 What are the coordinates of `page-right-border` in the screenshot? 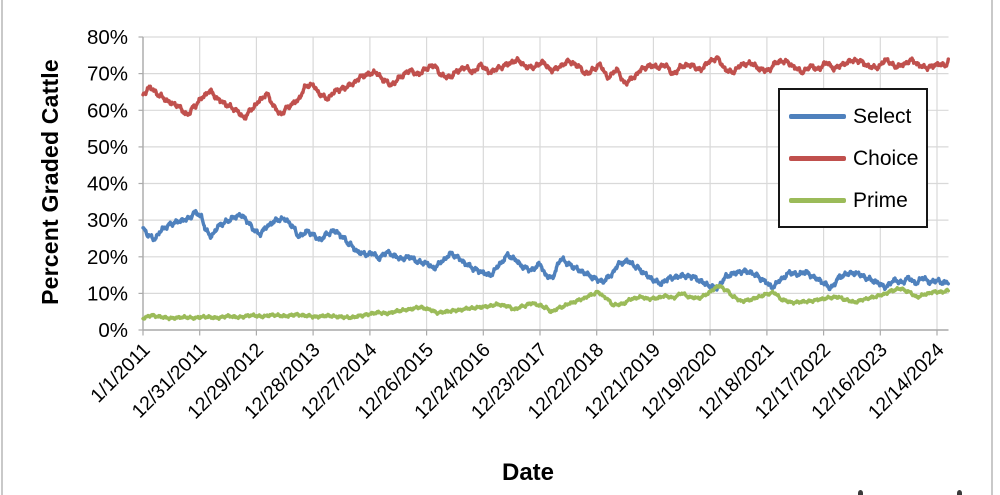 It's located at (992, 247).